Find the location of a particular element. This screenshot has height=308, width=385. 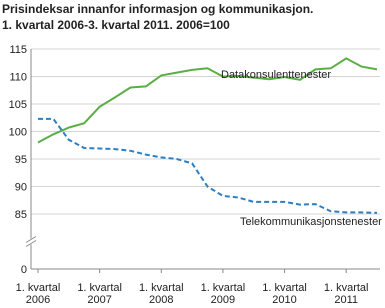

y-tick-label: 115 is located at coordinates (18, 50).